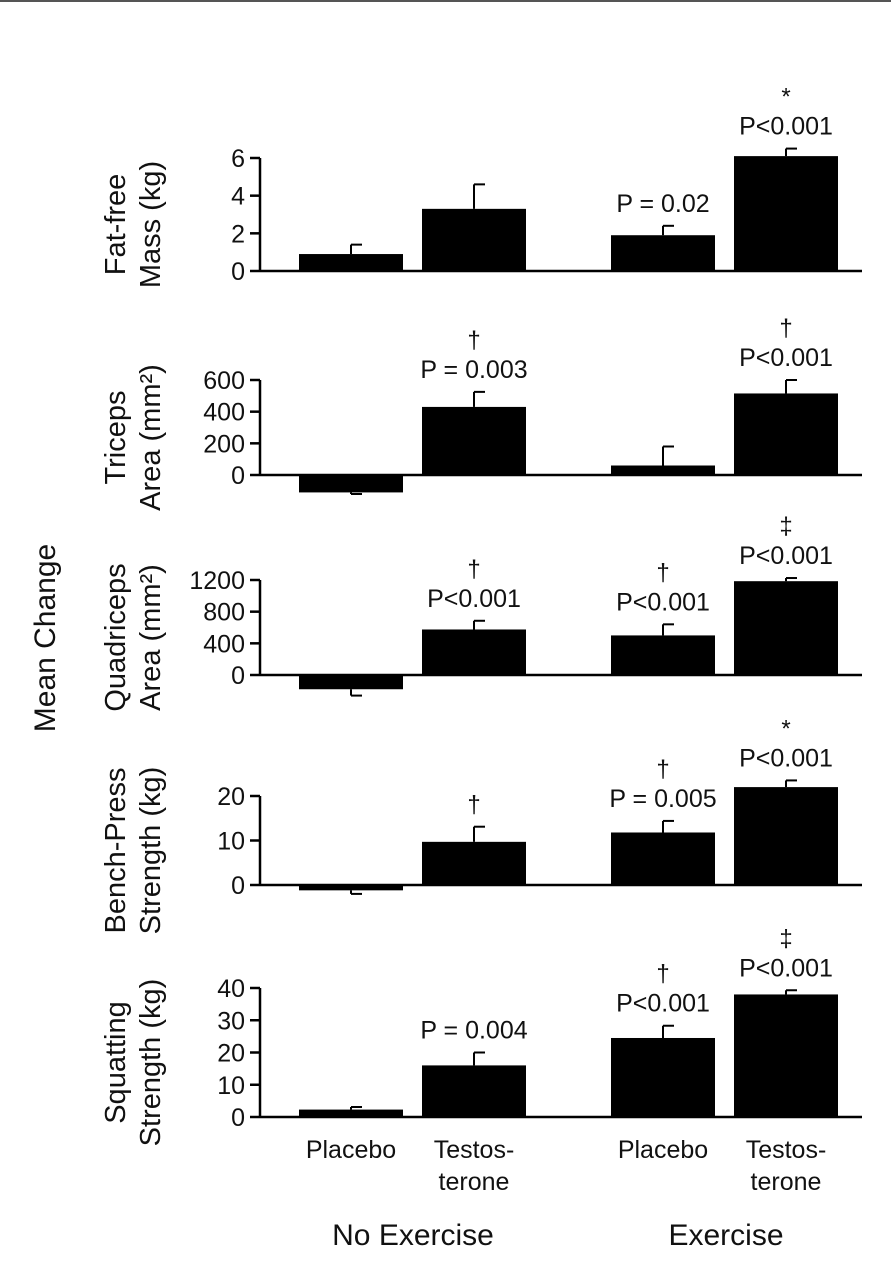 The height and width of the screenshot is (1268, 891). Describe the element at coordinates (663, 602) in the screenshot. I see `panel-2-annotation-2-1: P<0.001` at that location.